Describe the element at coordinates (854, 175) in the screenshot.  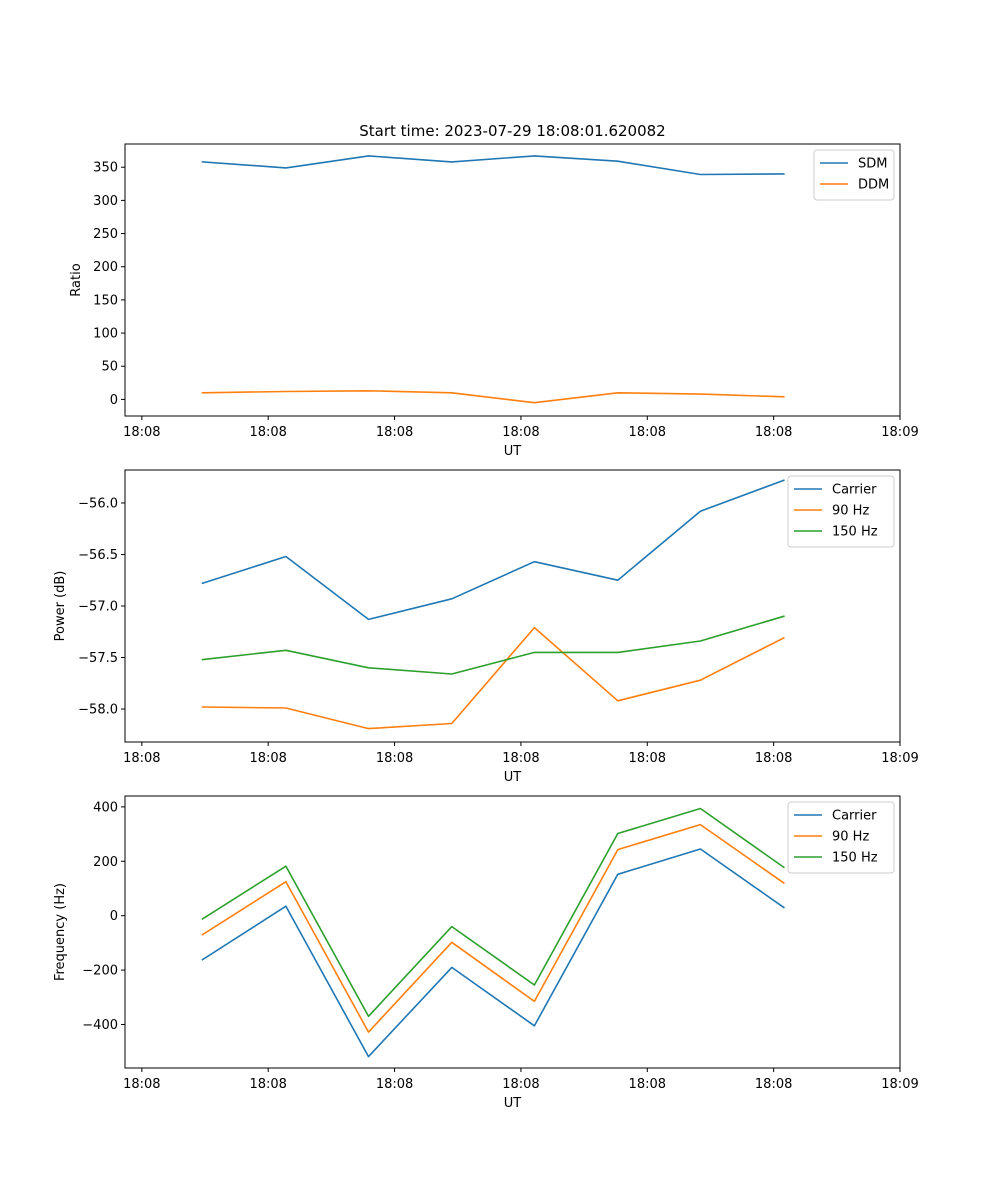
I see `legend: SDM DDM` at that location.